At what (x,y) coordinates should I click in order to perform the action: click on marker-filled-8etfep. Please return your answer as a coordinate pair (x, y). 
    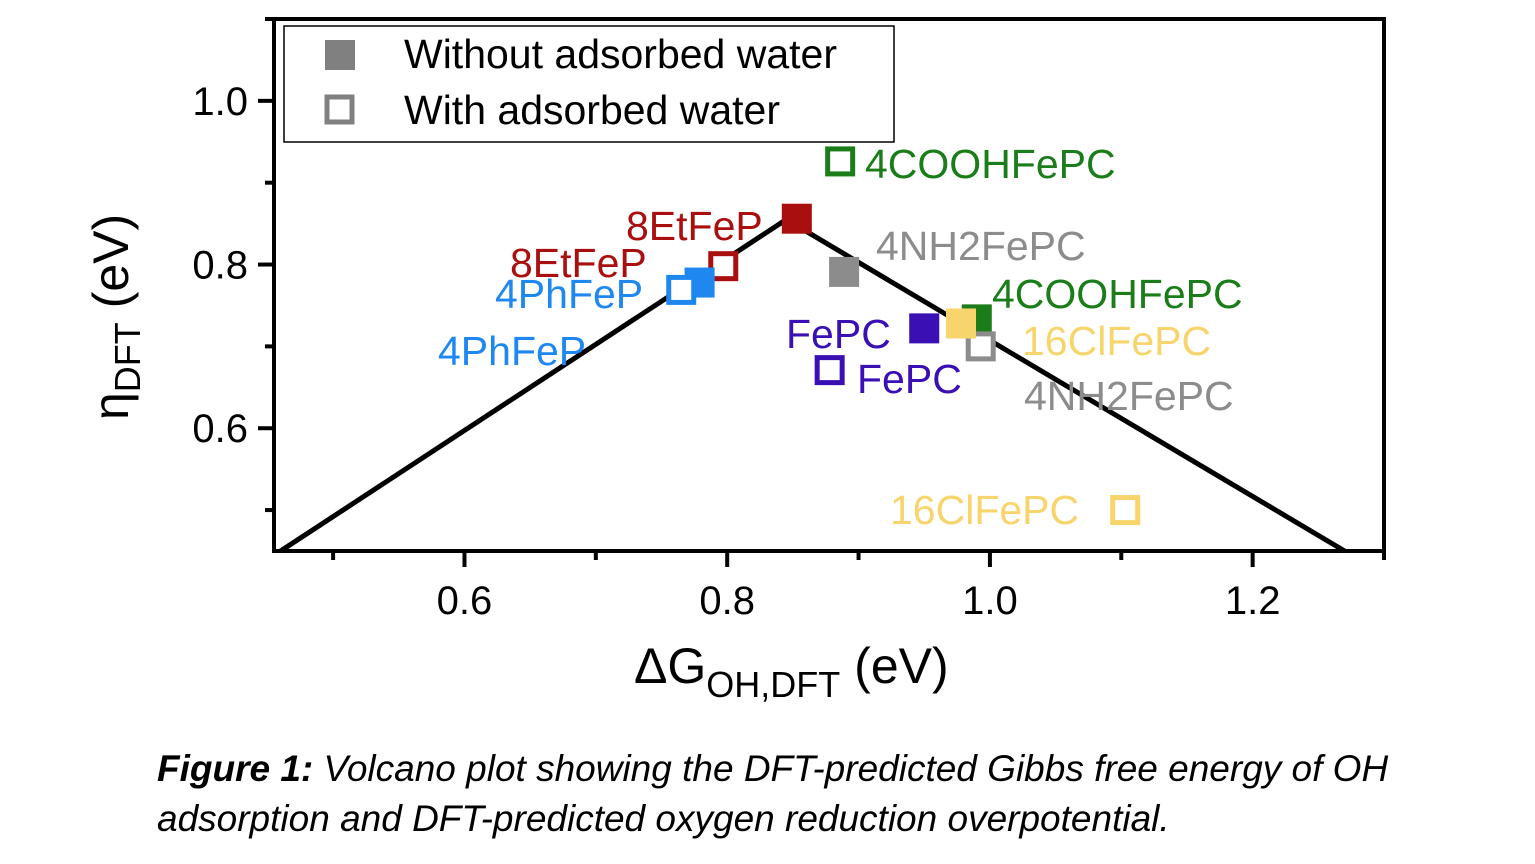
    Looking at the image, I should click on (796, 218).